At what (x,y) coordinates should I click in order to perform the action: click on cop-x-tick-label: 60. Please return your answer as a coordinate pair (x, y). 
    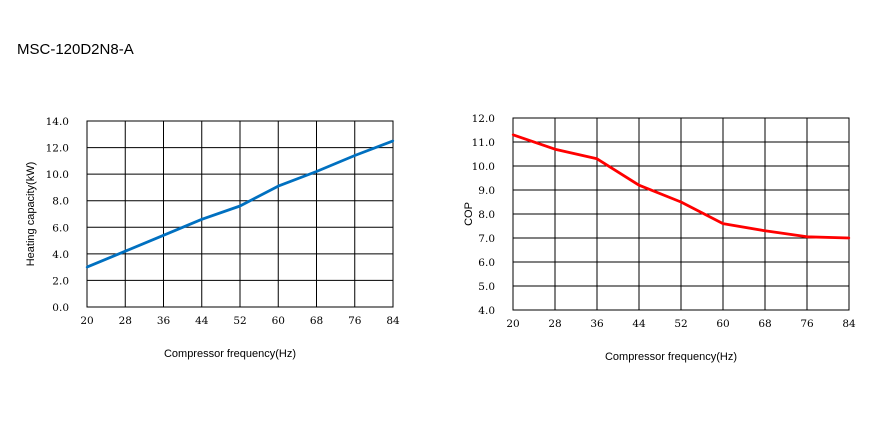
    Looking at the image, I should click on (722, 324).